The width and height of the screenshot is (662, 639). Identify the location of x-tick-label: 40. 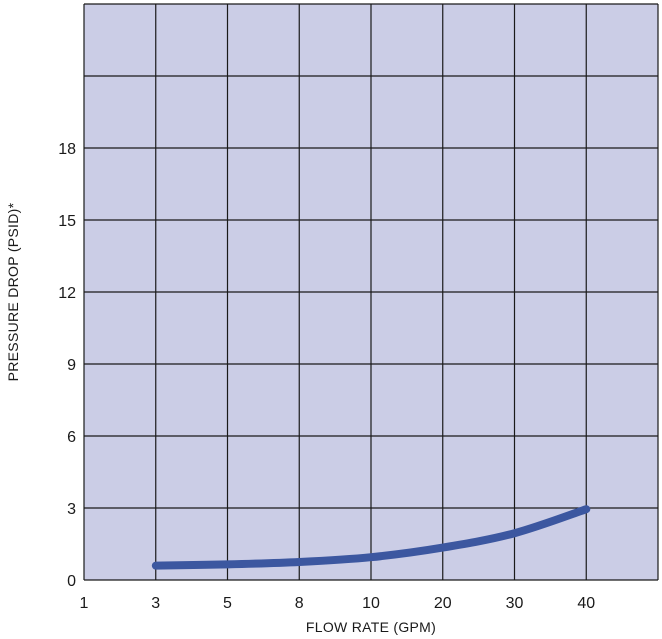
(586, 603).